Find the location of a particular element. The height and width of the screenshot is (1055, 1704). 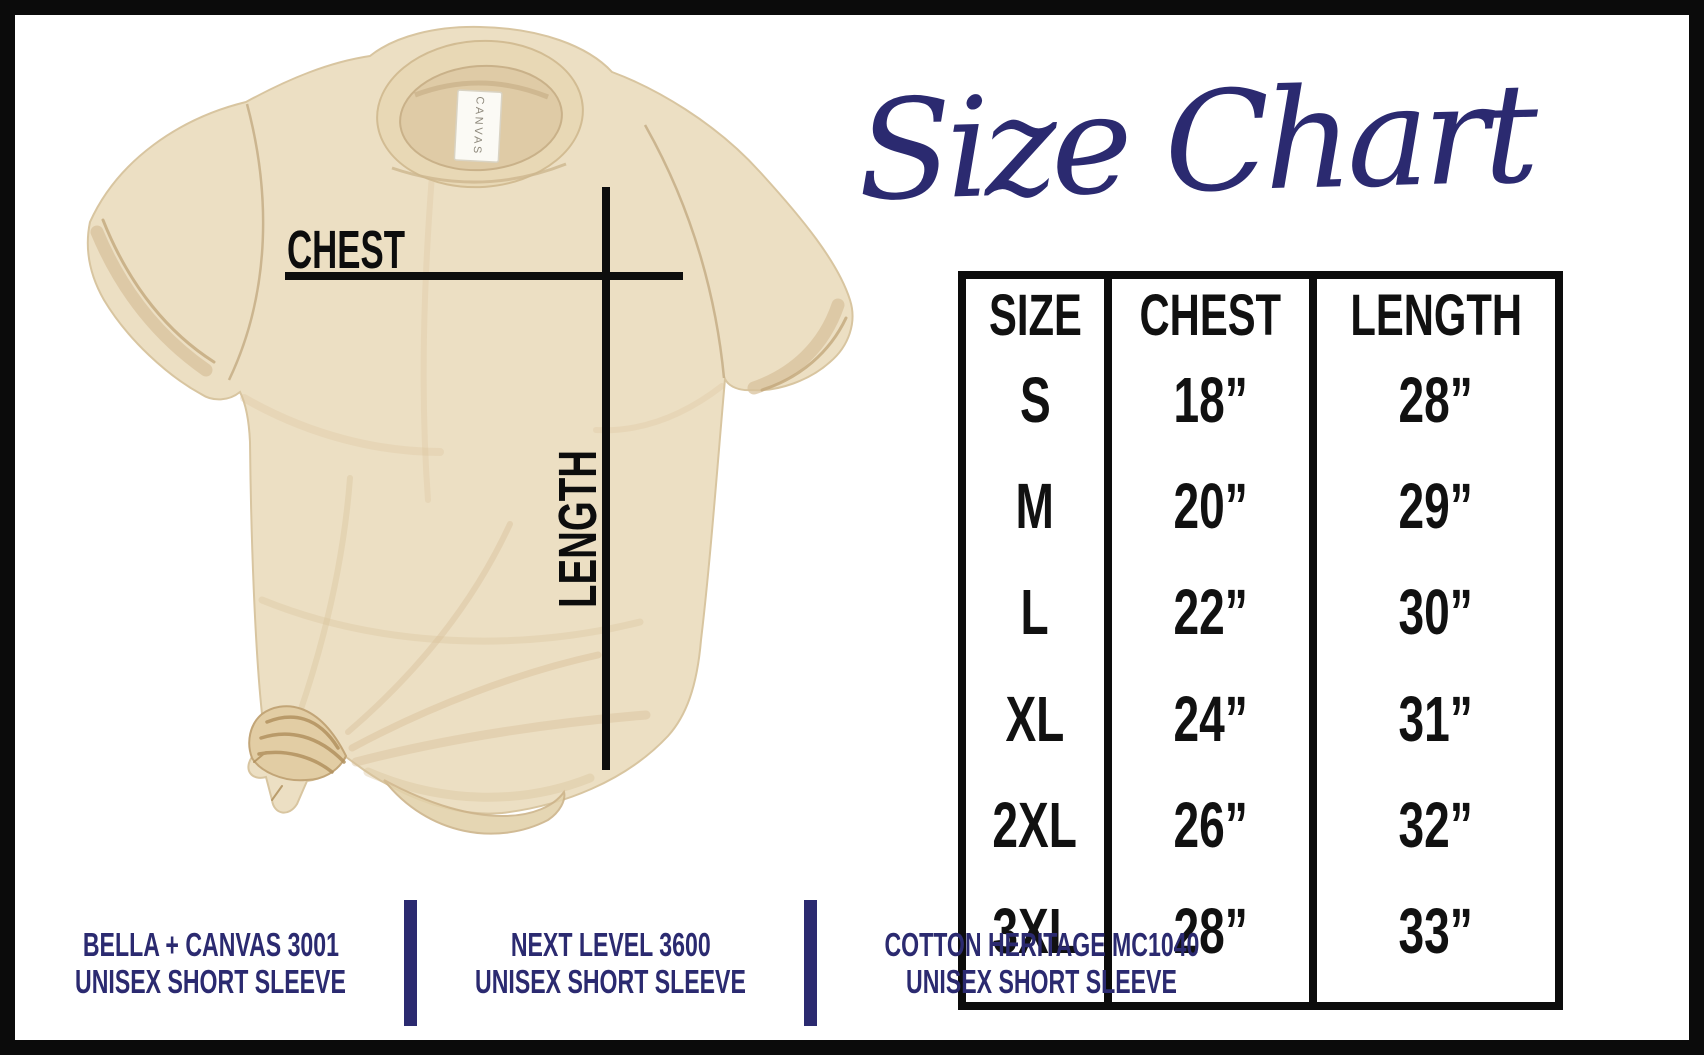

table-cell: M is located at coordinates (1035, 506).